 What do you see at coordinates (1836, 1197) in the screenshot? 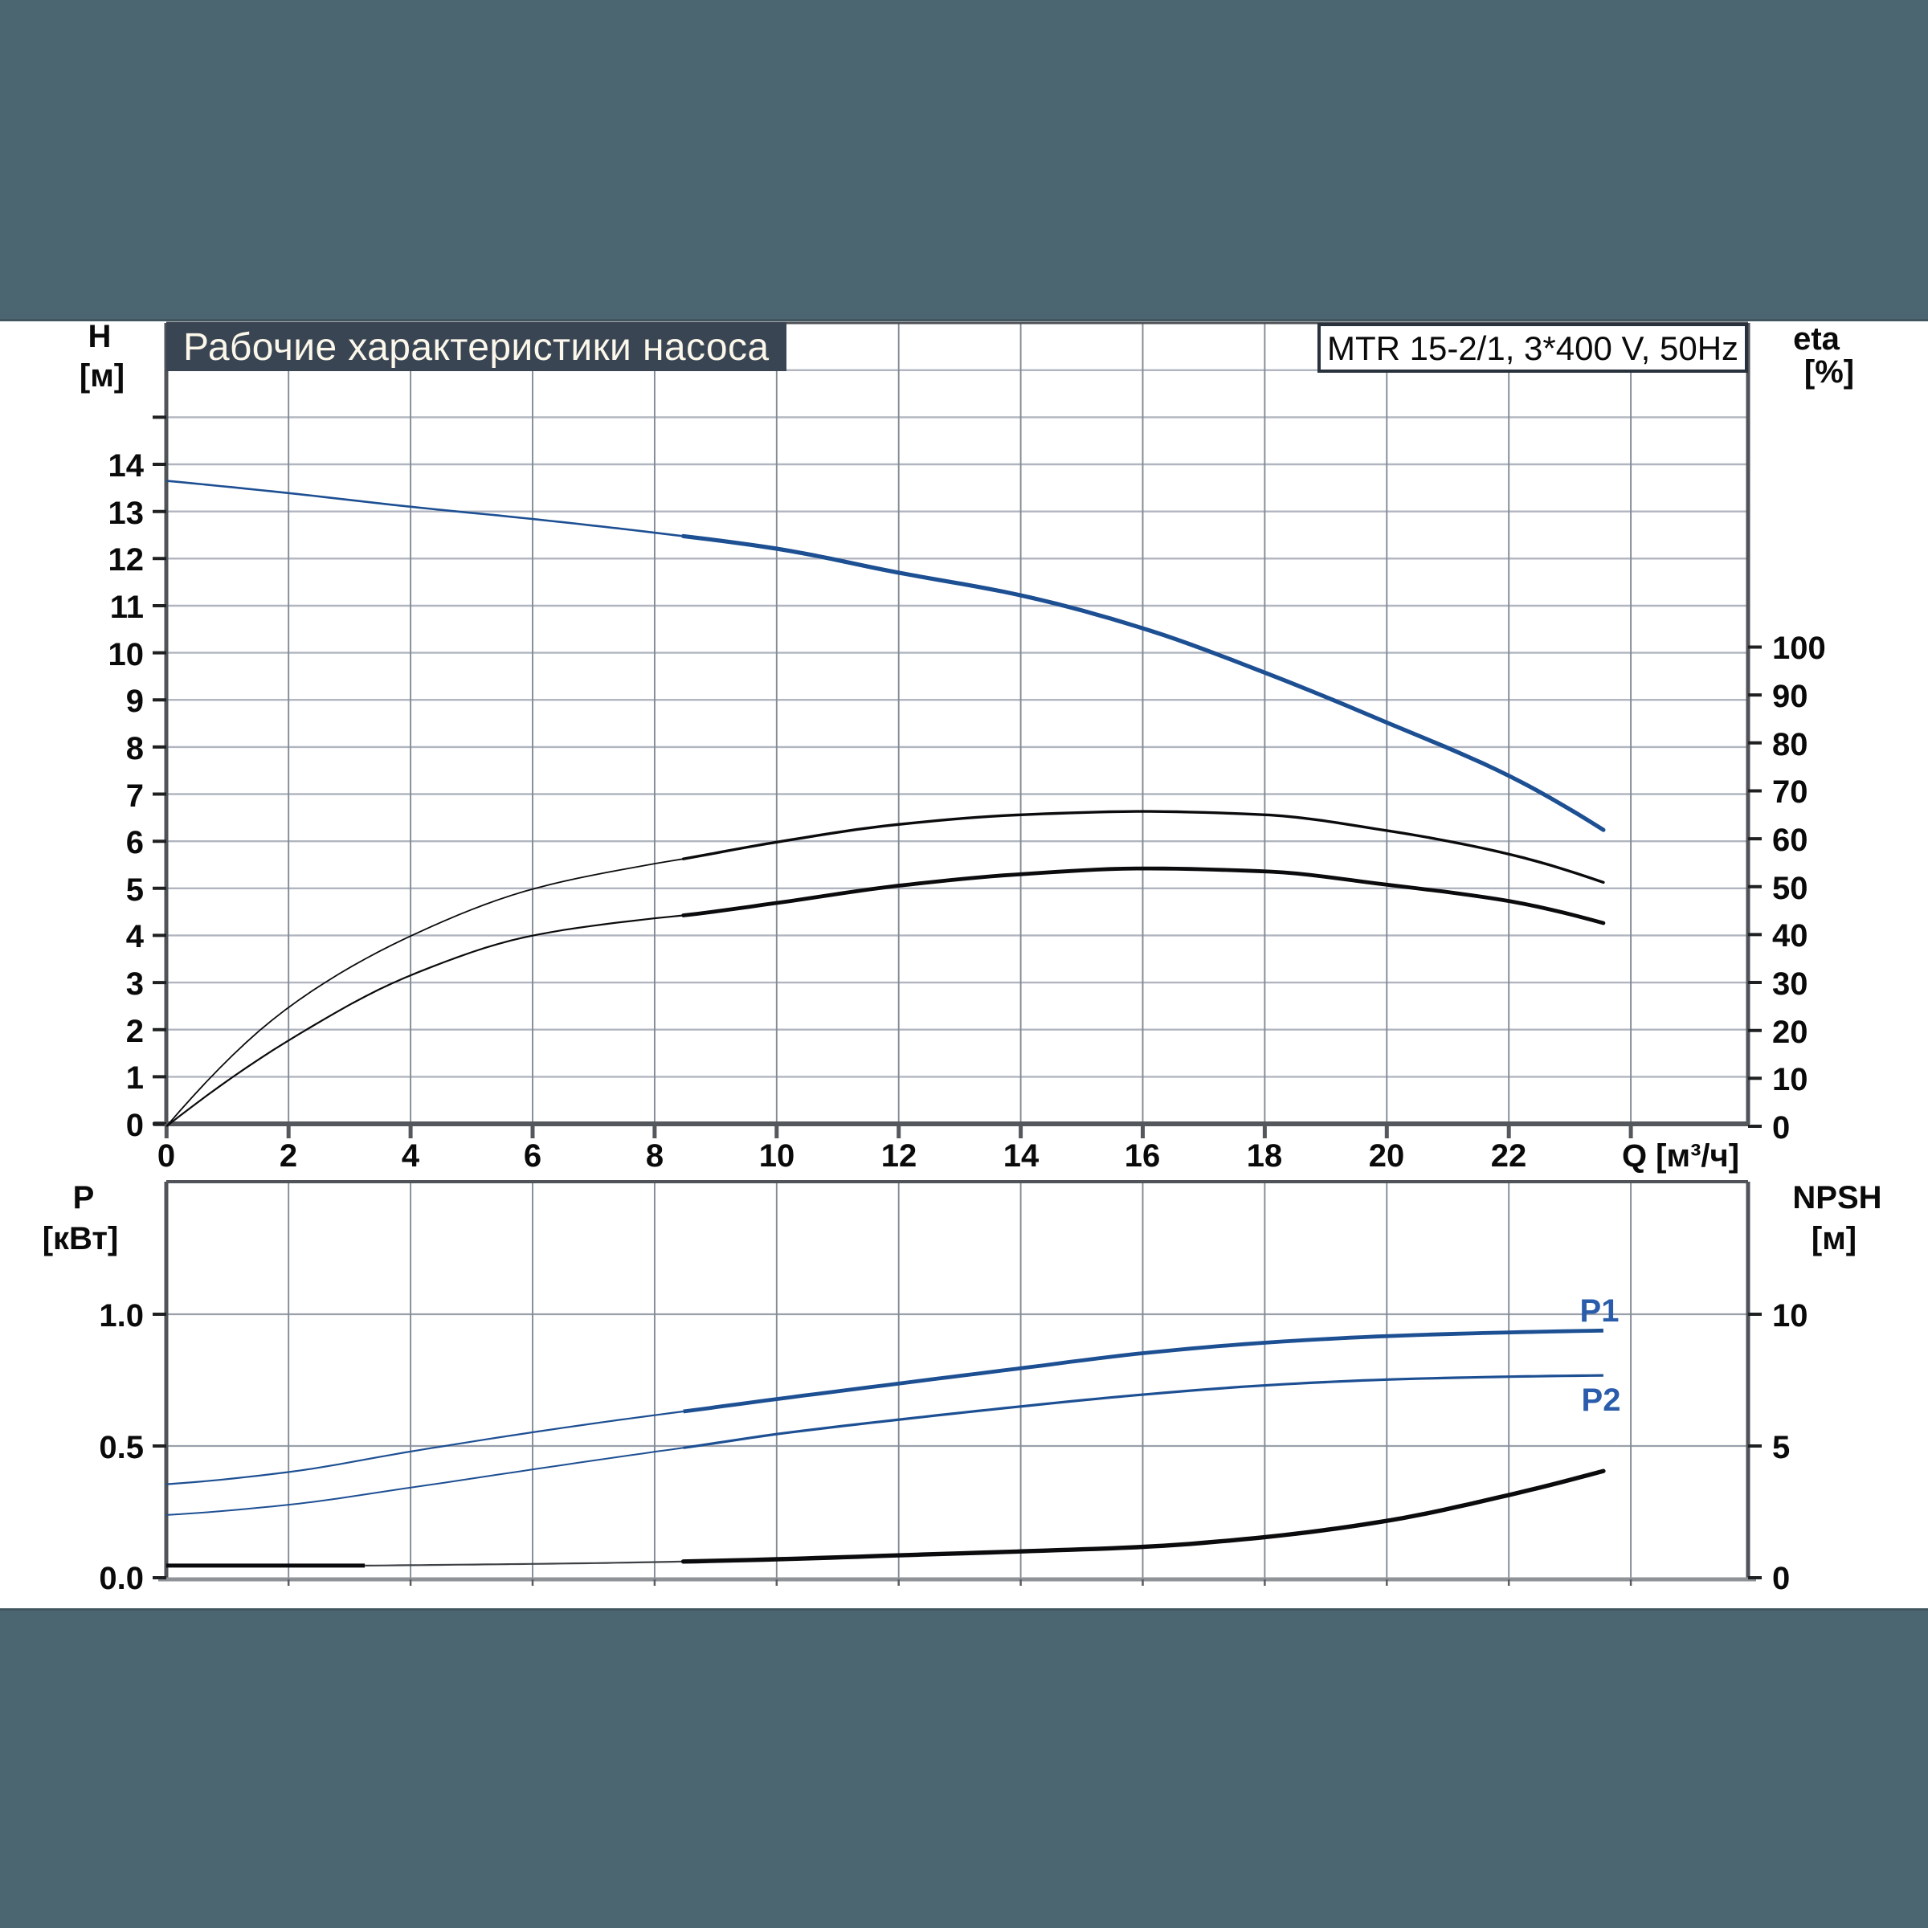
I see `svg-text: NPSH` at bounding box center [1836, 1197].